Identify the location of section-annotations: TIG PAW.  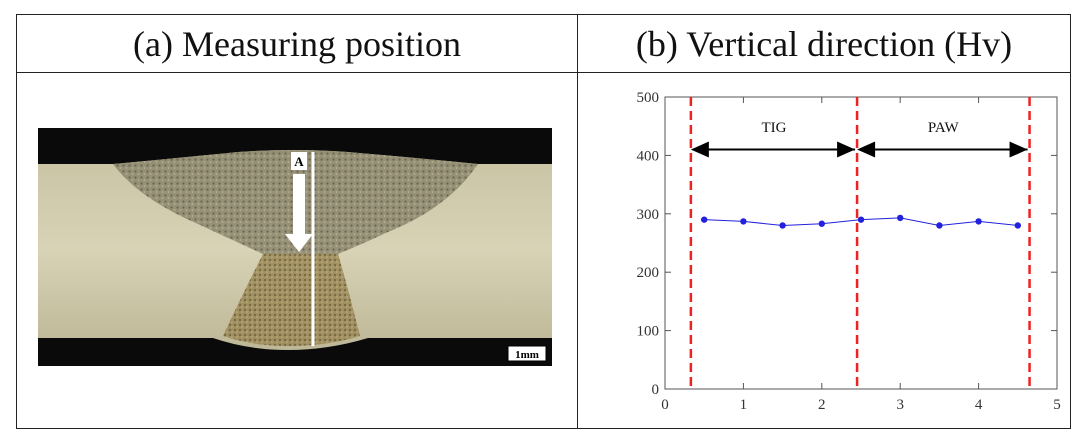
(859, 139).